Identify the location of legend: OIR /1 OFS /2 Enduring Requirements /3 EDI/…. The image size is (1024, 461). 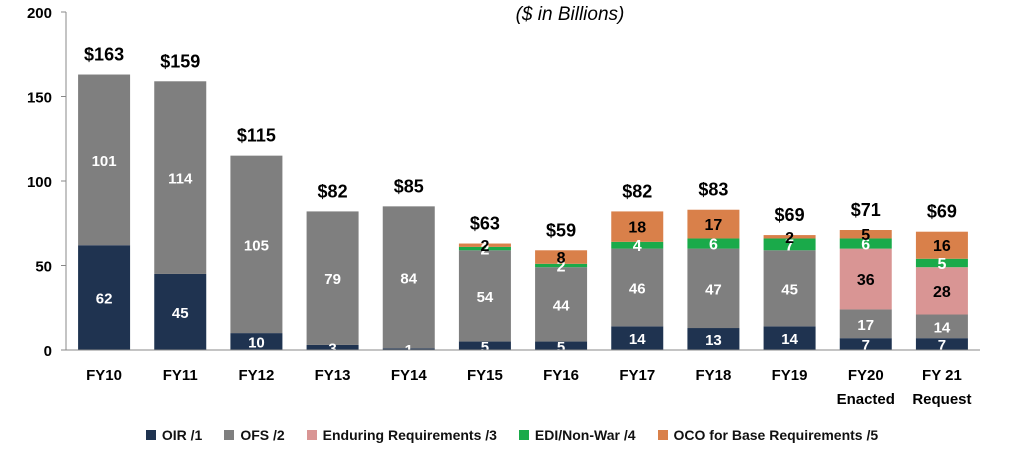
(512, 435).